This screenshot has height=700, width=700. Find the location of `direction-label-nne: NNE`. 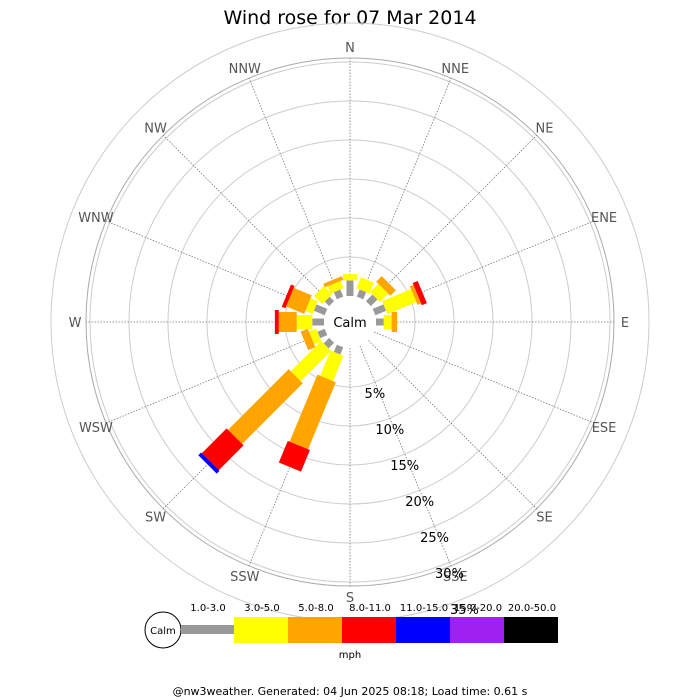

direction-label-nne: NNE is located at coordinates (455, 69).